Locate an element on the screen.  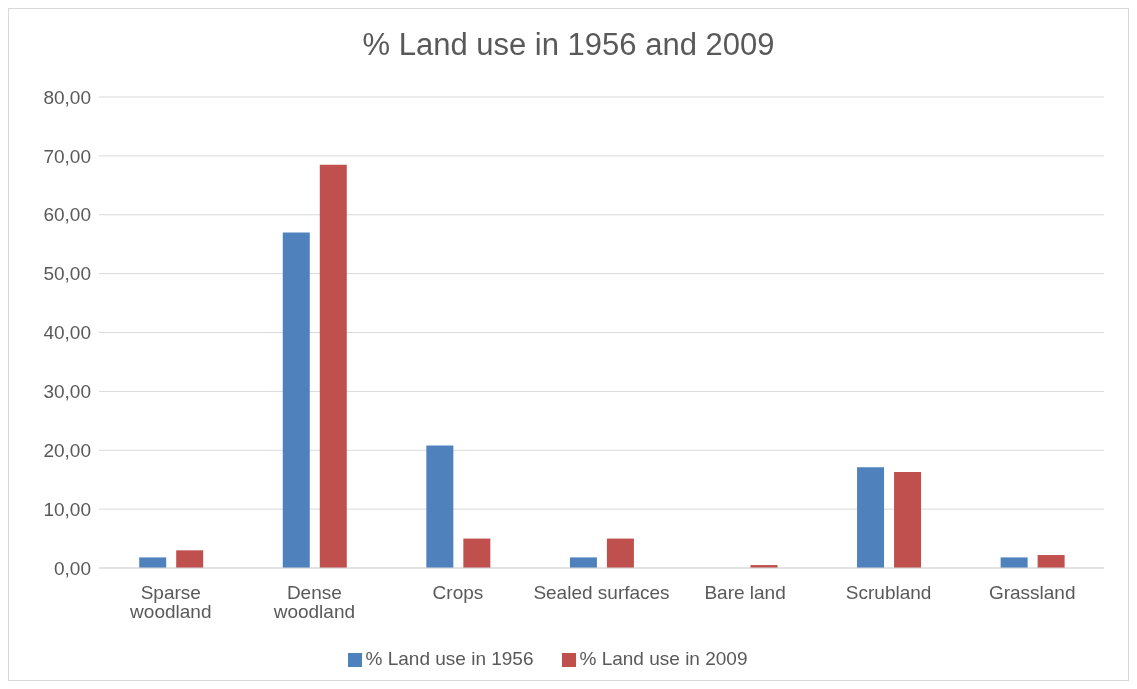
legend-label: % Land use in 1956 is located at coordinates (449, 658).